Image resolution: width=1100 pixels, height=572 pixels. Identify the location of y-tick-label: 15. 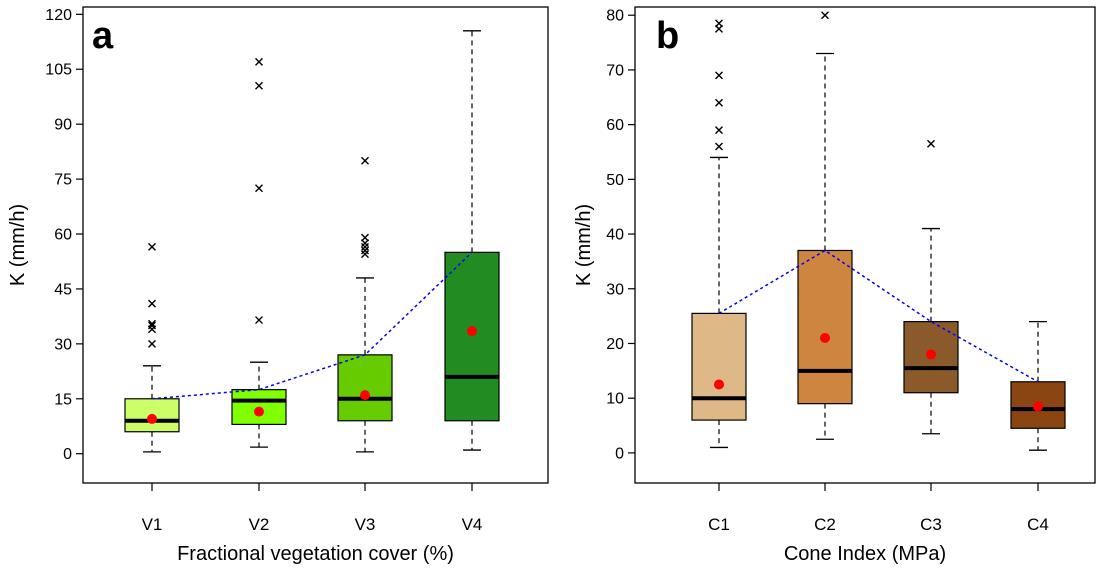
(63, 399).